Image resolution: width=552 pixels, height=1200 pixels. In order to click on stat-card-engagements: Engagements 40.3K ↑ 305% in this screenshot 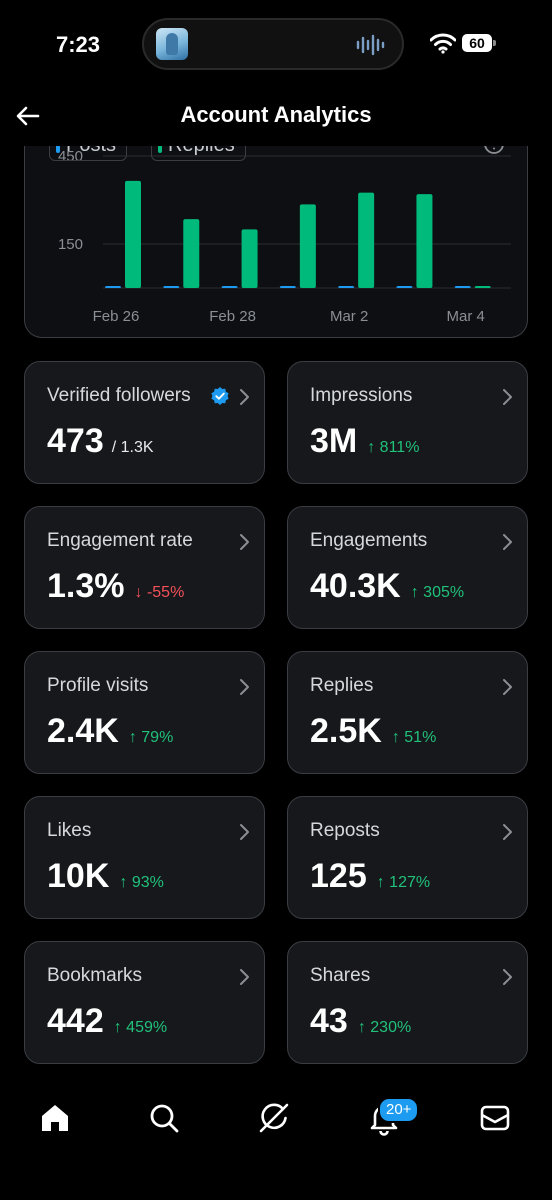, I will do `click(407, 567)`.